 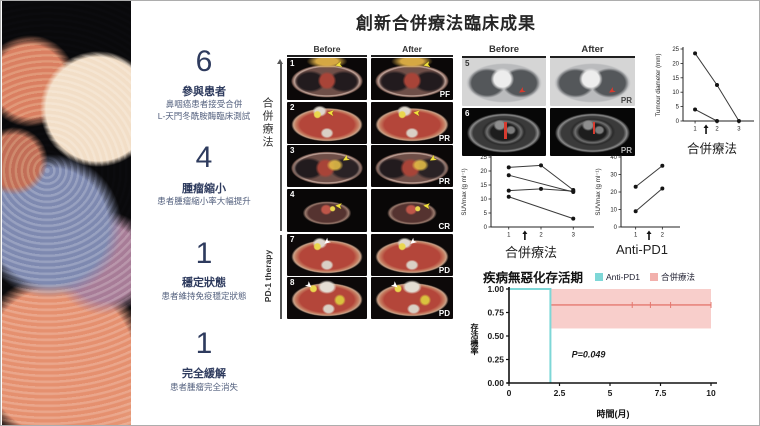 I want to click on suvmax-combo-chart: 0 5 10 15 20 25 1 2 3 SUVmax (g ml⁻¹), so click(x=530, y=198).